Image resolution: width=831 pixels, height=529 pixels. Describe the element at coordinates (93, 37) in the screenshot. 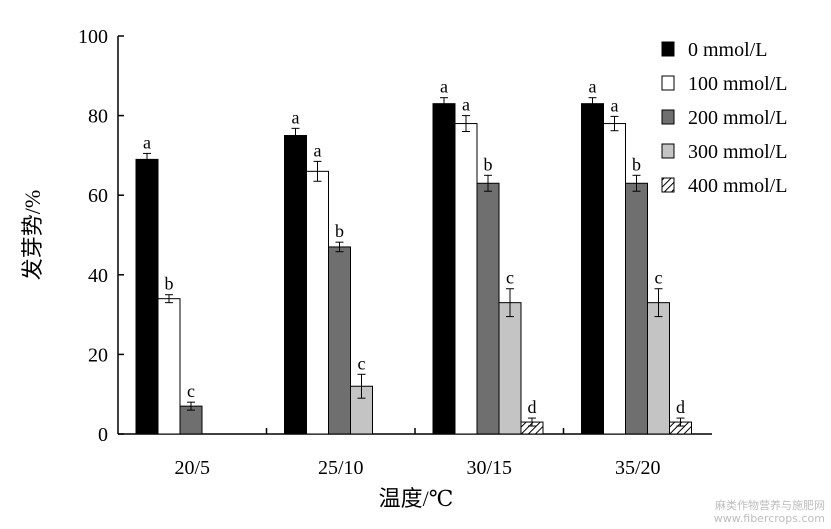

I see `y-tick-label: 100` at that location.